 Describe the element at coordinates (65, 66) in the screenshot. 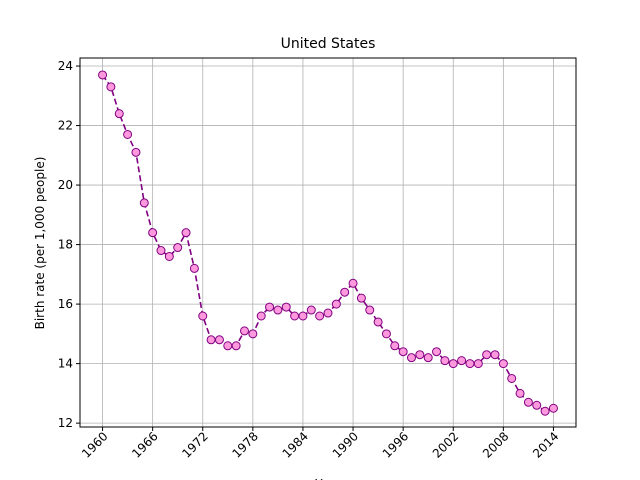

I see `y-tick-label: 24` at that location.